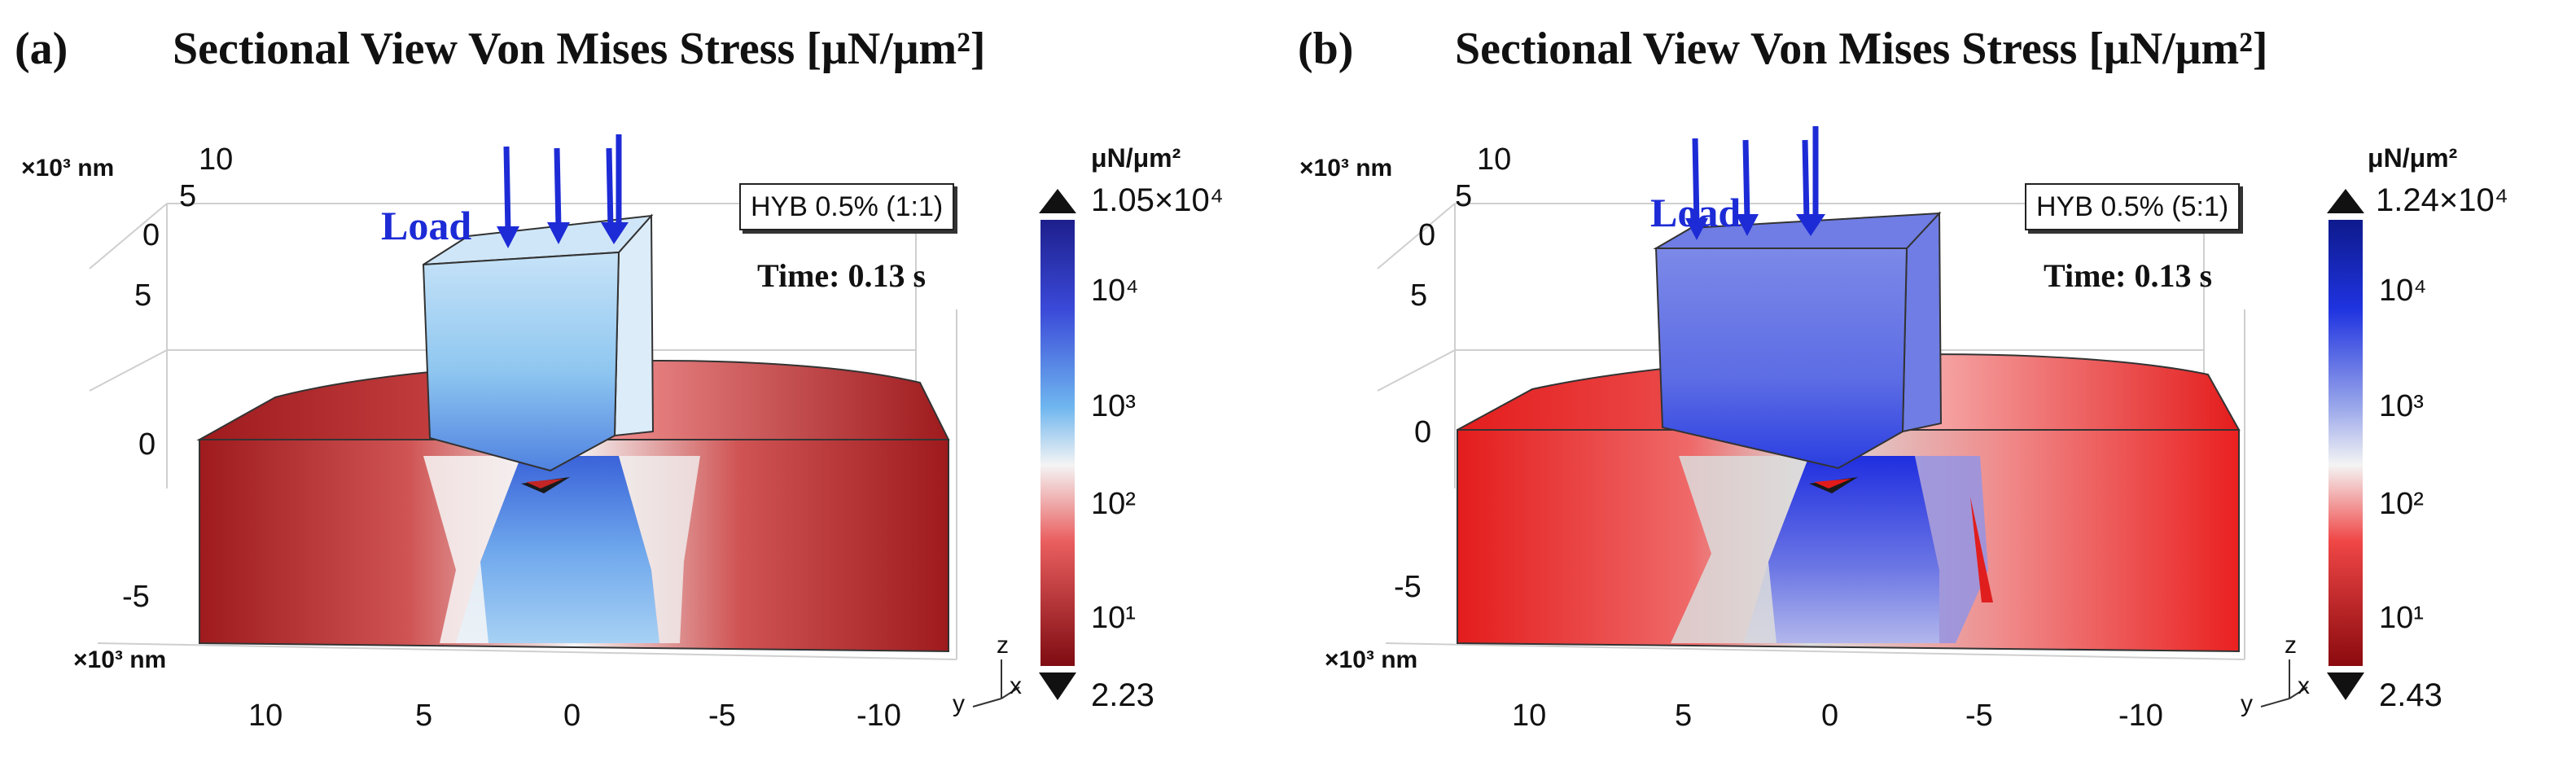  Describe the element at coordinates (1981, 550) in the screenshot. I see `red-streak` at that location.